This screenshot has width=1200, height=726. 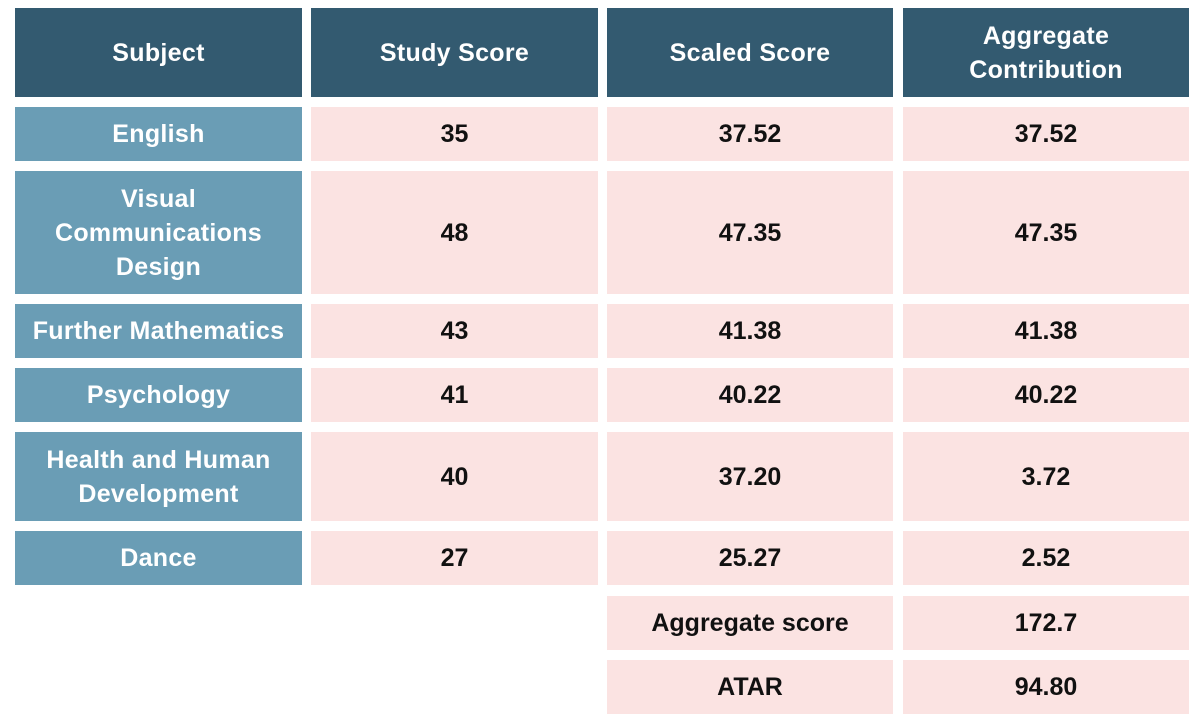 I want to click on study-score-cell: 43, so click(x=454, y=331).